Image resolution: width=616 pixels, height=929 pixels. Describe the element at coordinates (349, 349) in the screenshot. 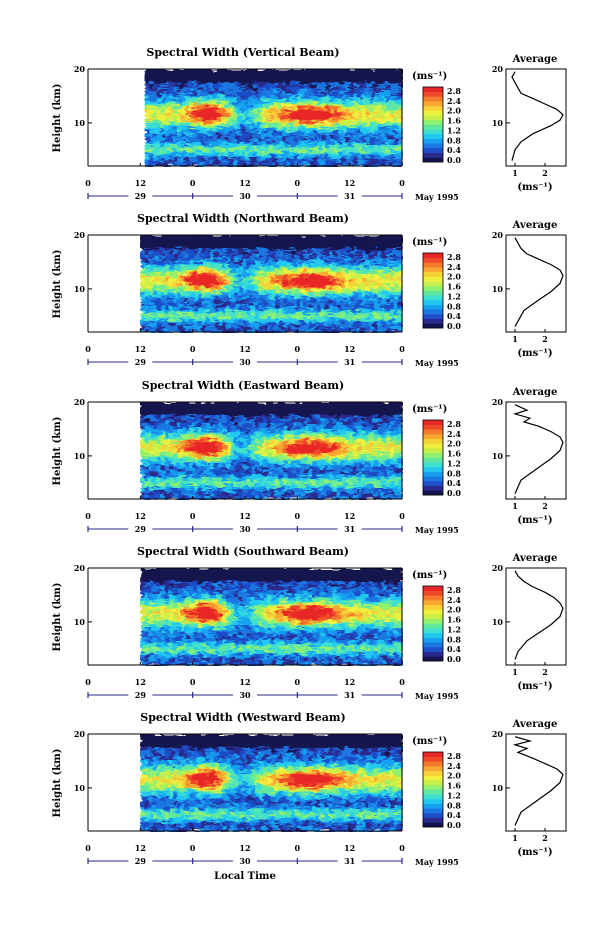

I see `x-tick-label: 12` at that location.